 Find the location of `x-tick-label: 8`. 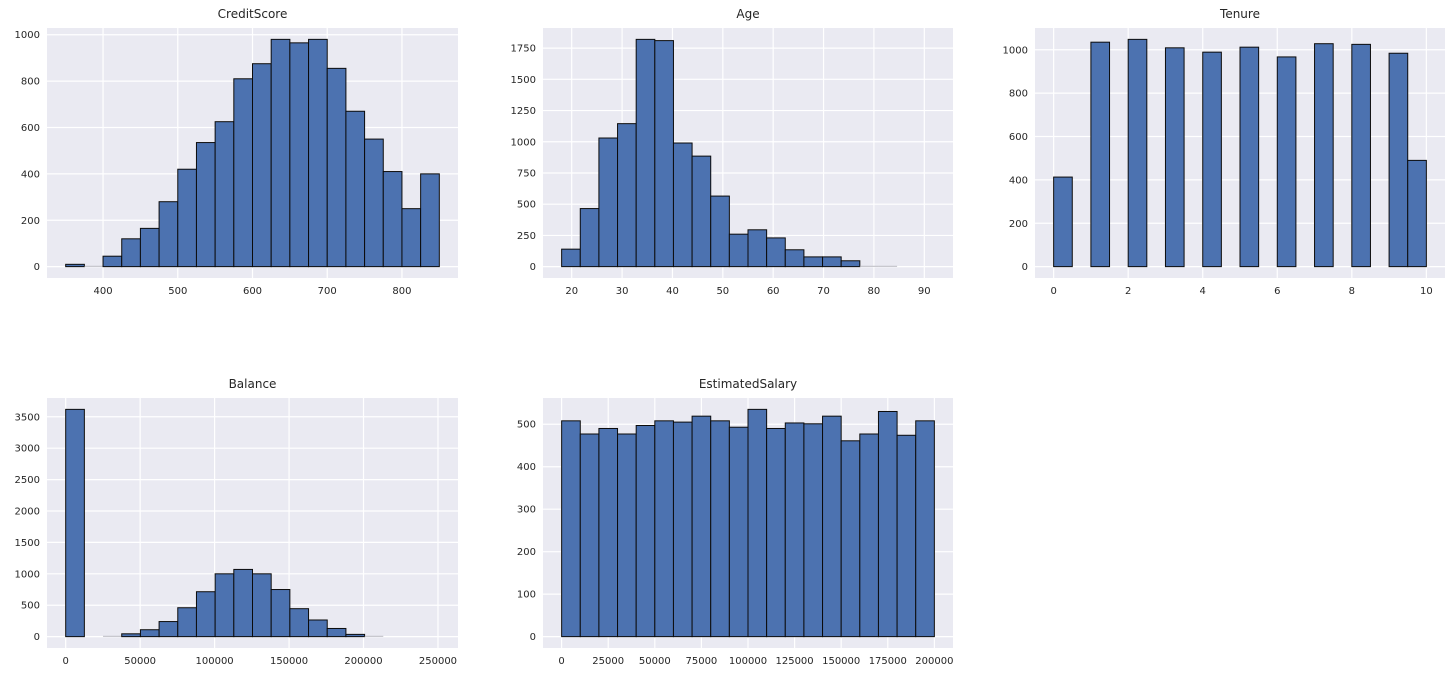

x-tick-label: 8 is located at coordinates (1352, 291).